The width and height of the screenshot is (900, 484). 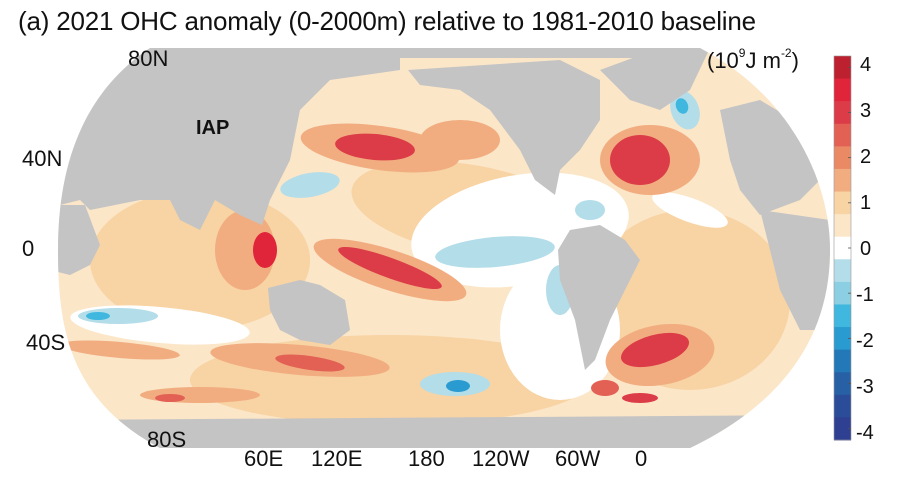 What do you see at coordinates (337, 458) in the screenshot?
I see `lon-label-120e: 120E` at bounding box center [337, 458].